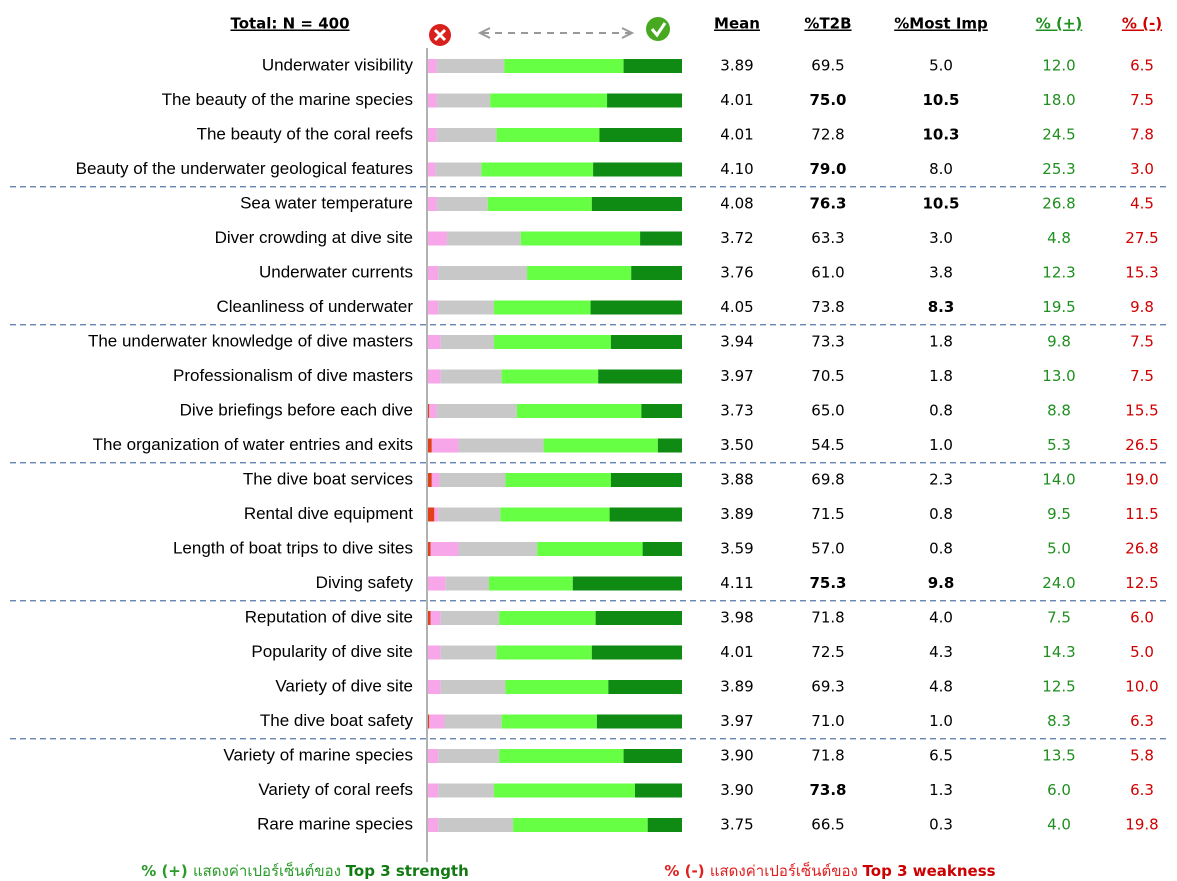 Image resolution: width=1177 pixels, height=881 pixels. What do you see at coordinates (736, 583) in the screenshot?
I see `cell: 4.11` at bounding box center [736, 583].